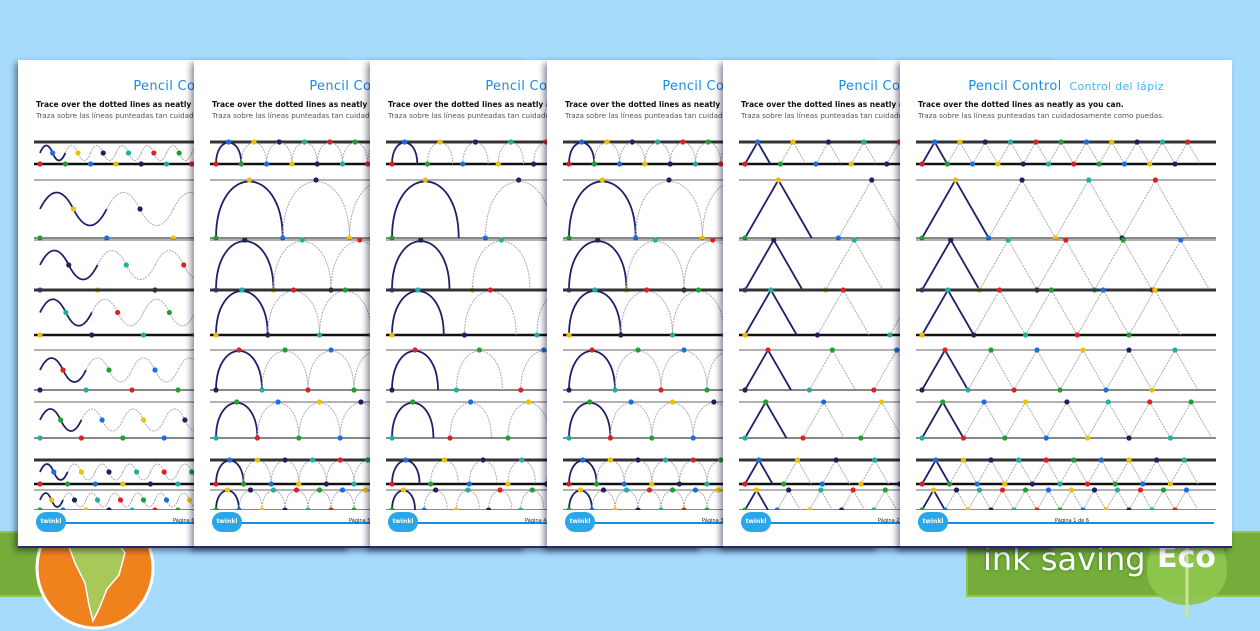  I want to click on title-en: Pencil Control, so click(1015, 86).